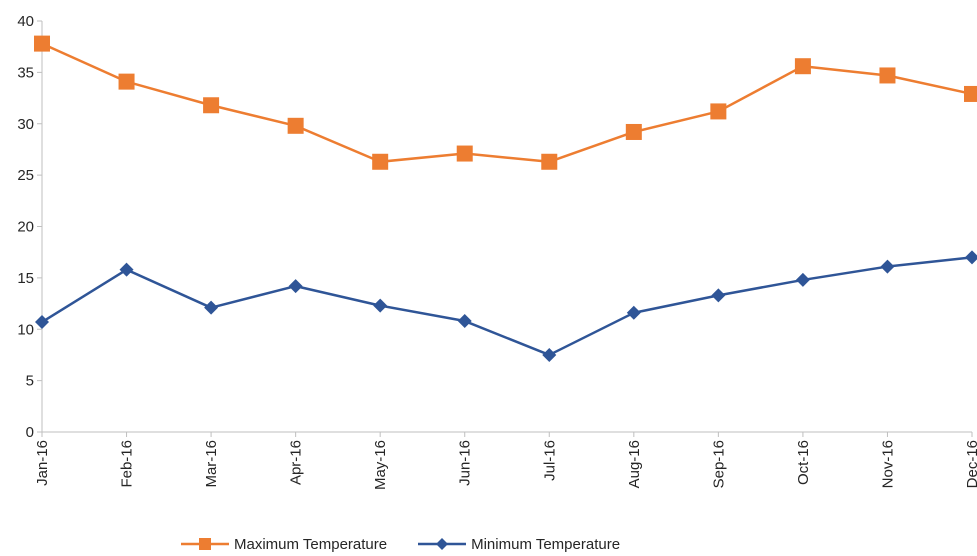 The height and width of the screenshot is (556, 977). I want to click on x-tick-label: Jan-16, so click(42, 463).